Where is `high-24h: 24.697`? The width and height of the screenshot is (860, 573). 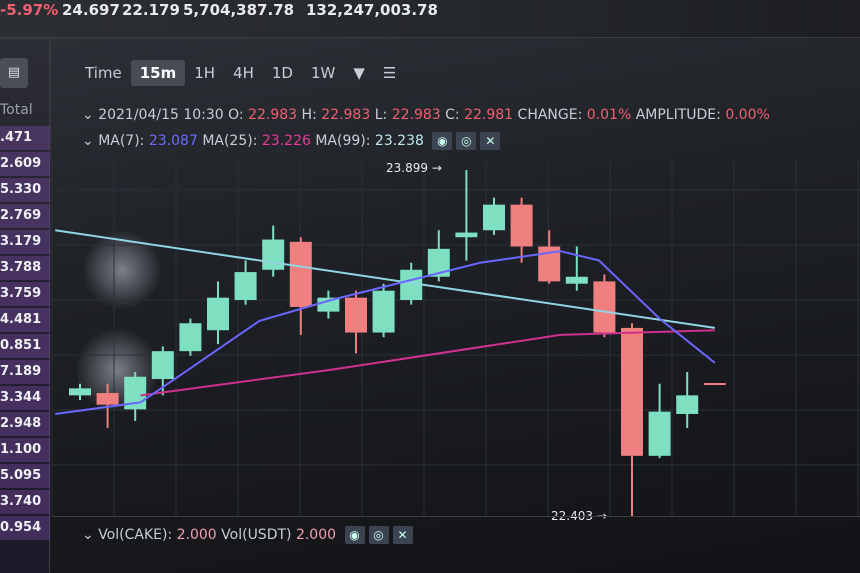 high-24h: 24.697 is located at coordinates (91, 10).